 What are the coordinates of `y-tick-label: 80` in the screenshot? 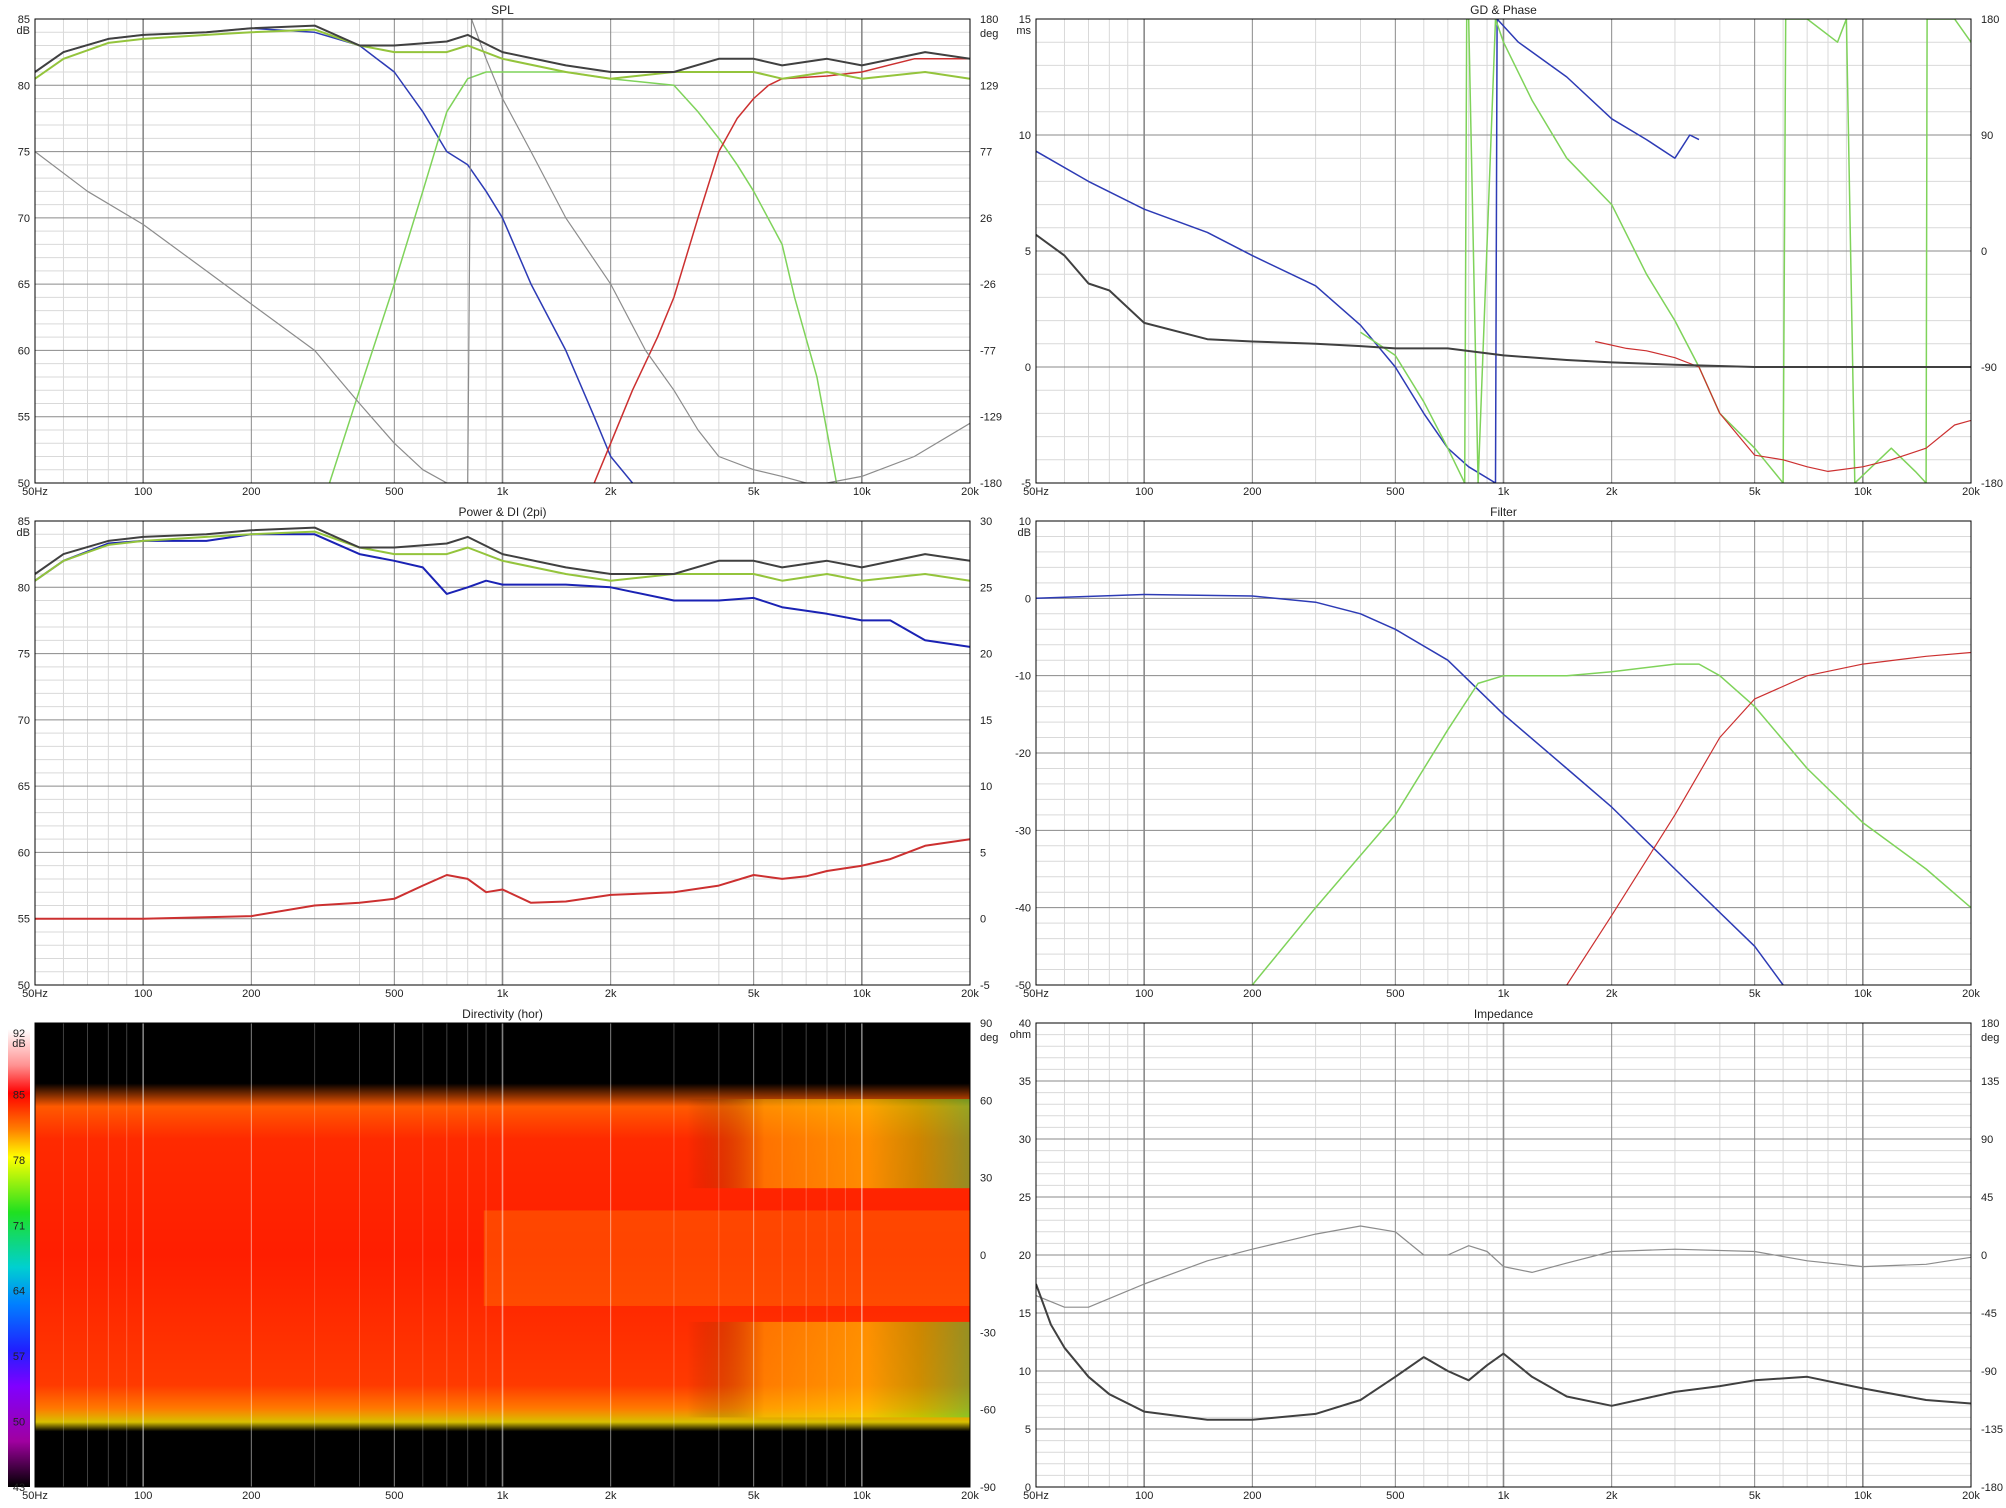 It's located at (24, 86).